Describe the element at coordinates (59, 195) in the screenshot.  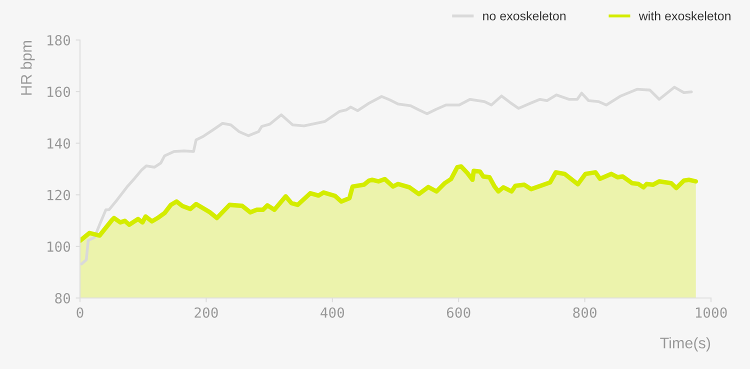
I see `y-tick-label: 120` at that location.